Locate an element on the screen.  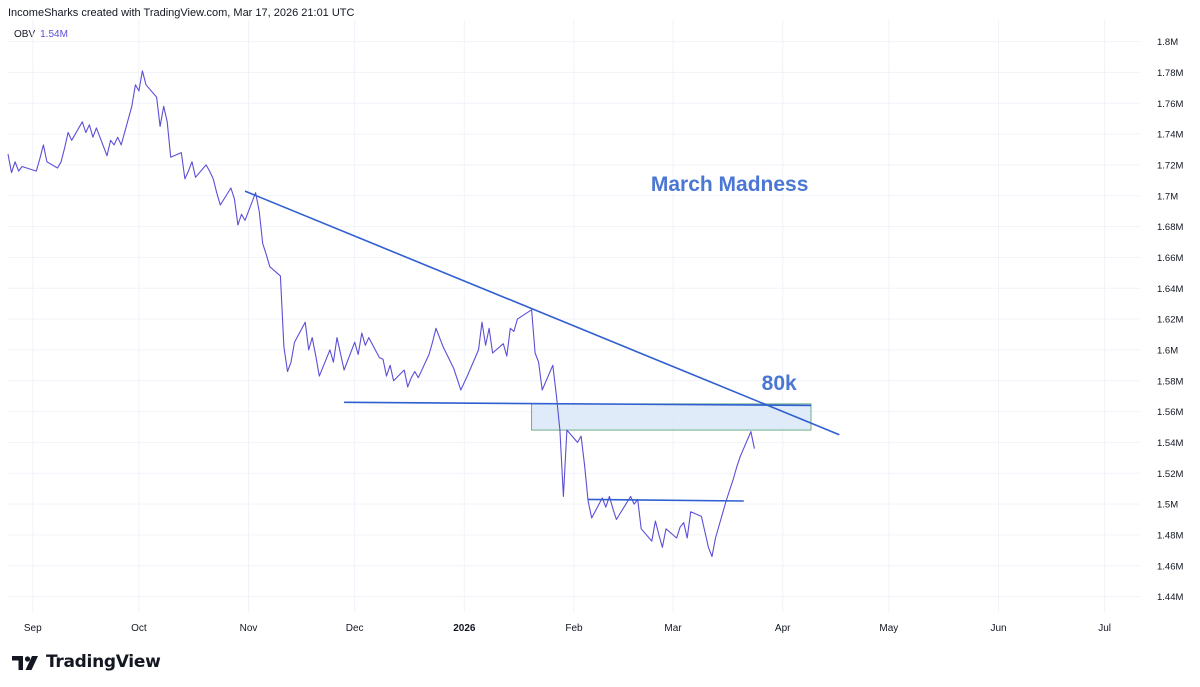
y-tick-label: 1.72M is located at coordinates (1170, 165).